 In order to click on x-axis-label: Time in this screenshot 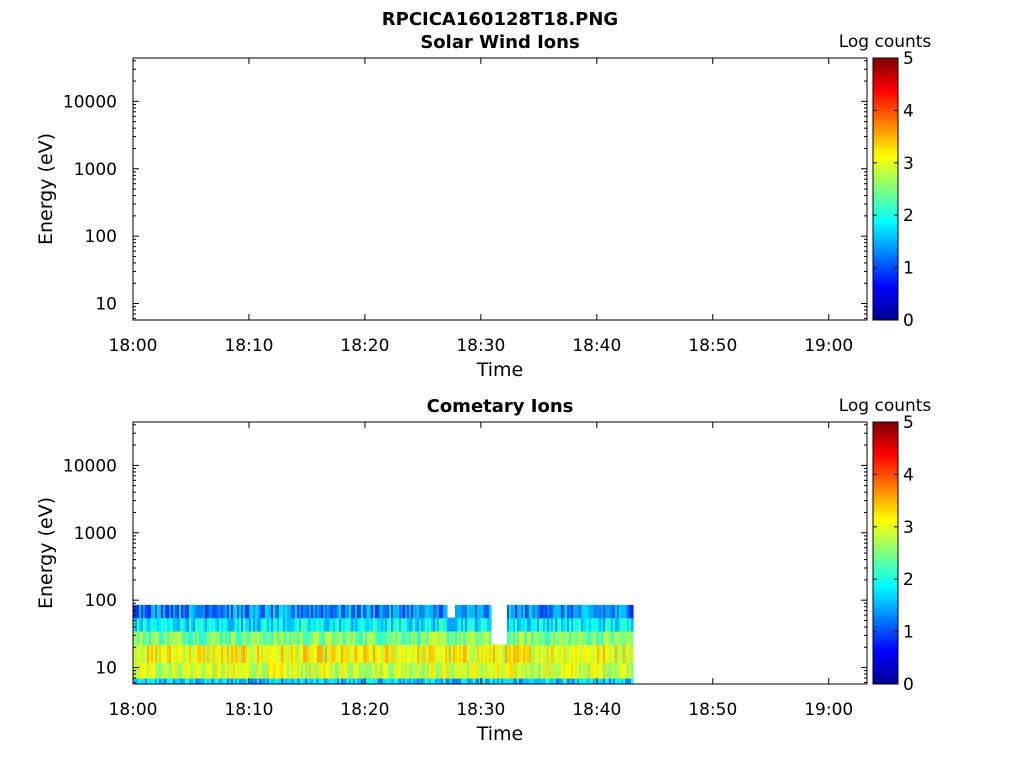, I will do `click(500, 734)`.